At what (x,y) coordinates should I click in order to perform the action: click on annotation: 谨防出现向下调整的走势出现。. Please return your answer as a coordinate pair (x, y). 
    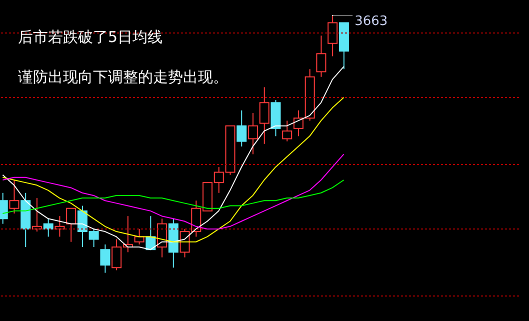
    Looking at the image, I should click on (123, 77).